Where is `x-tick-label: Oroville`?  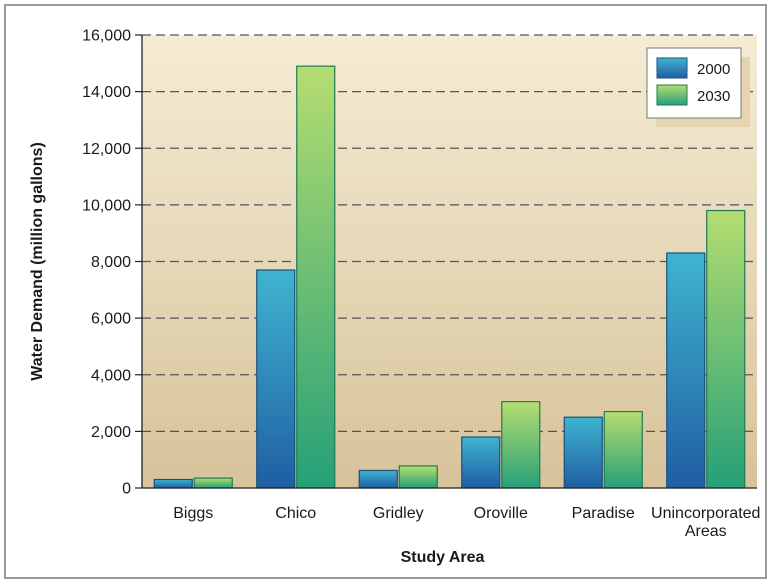 x-tick-label: Oroville is located at coordinates (501, 513).